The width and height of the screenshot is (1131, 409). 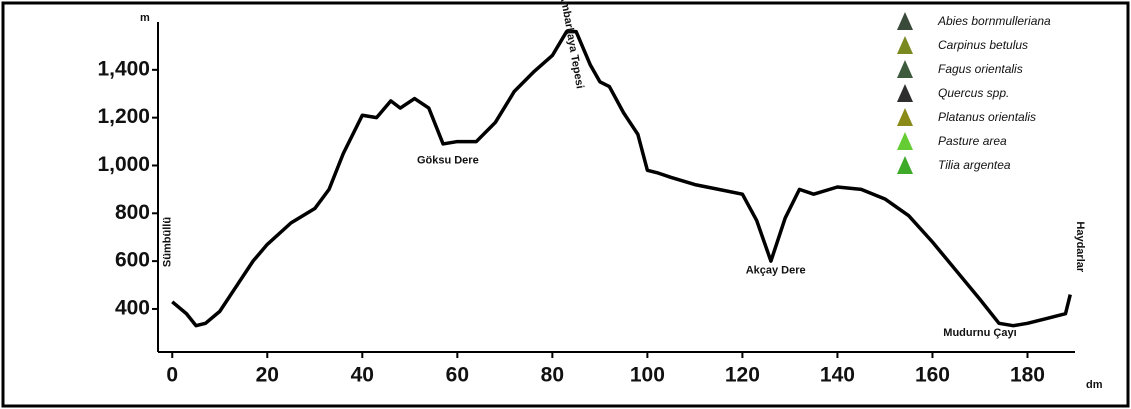 I want to click on y-tick-label: 400, so click(x=132, y=308).